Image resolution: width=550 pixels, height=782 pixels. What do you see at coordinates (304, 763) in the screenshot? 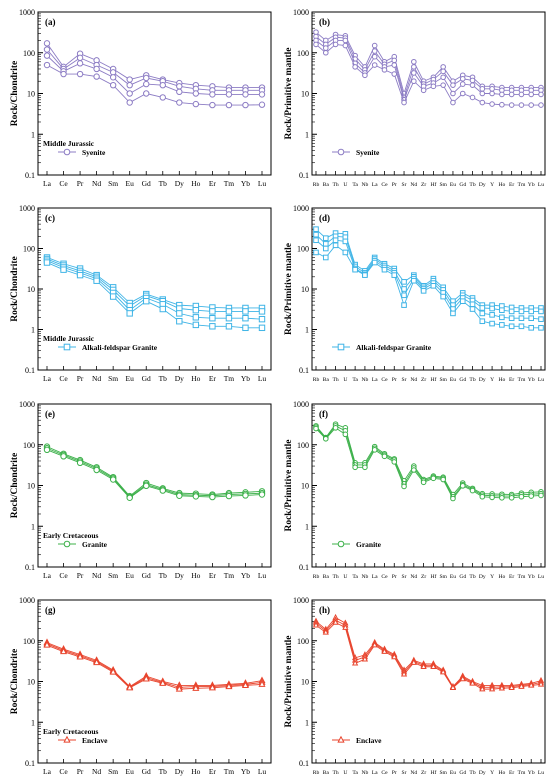
I see `y-tick-label: 0.1` at bounding box center [304, 763].